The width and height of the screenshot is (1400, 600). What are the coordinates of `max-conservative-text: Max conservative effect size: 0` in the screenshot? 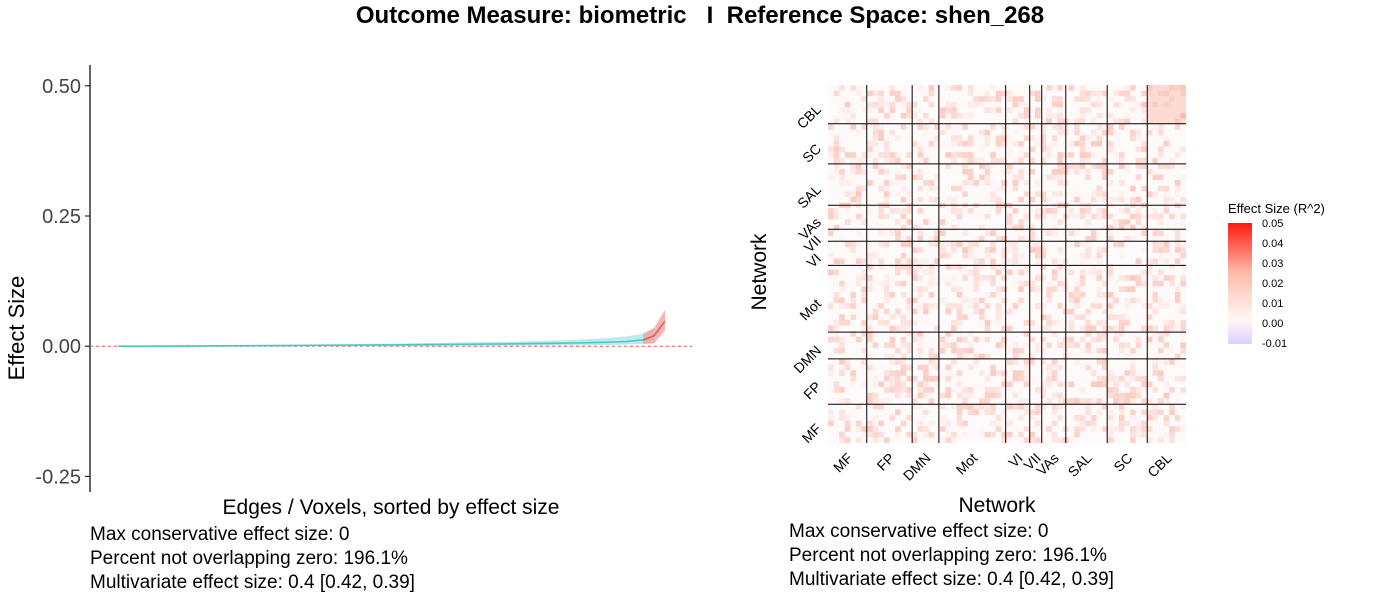 It's located at (919, 531).